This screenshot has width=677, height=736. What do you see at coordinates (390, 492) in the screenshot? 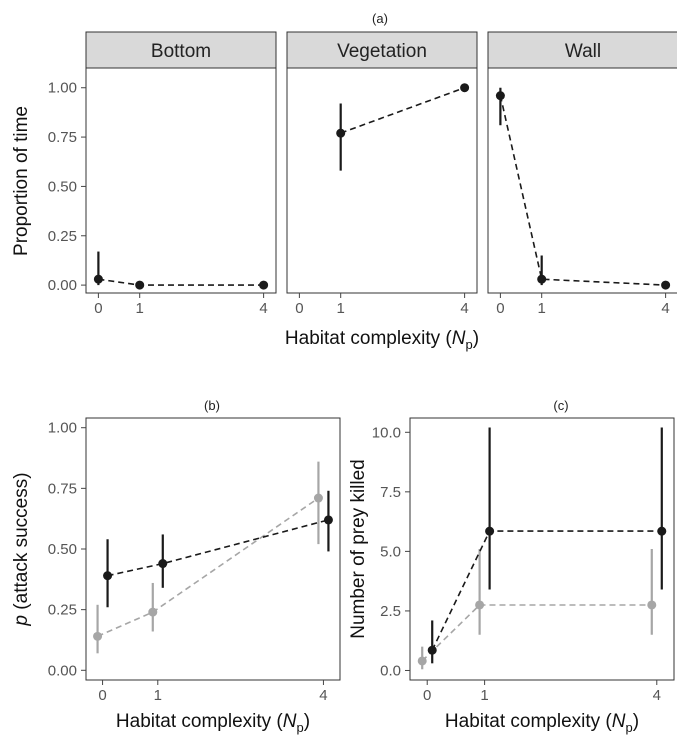
I see `panel-c-y-tick-label: 7.5` at bounding box center [390, 492].